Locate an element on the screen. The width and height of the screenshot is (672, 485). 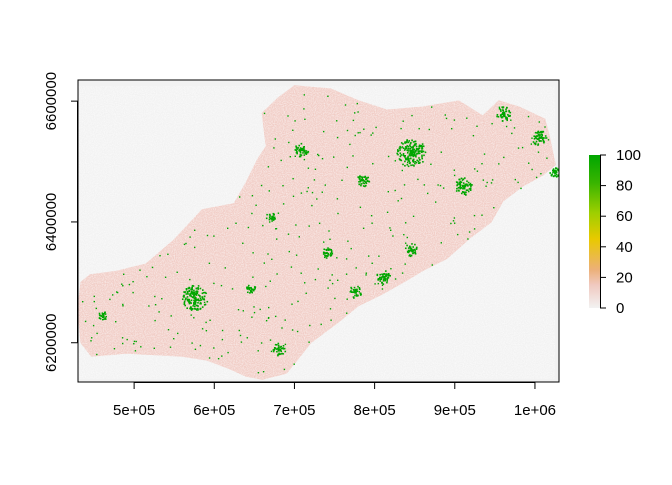
y-tick-label: 6400000 is located at coordinates (51, 222).